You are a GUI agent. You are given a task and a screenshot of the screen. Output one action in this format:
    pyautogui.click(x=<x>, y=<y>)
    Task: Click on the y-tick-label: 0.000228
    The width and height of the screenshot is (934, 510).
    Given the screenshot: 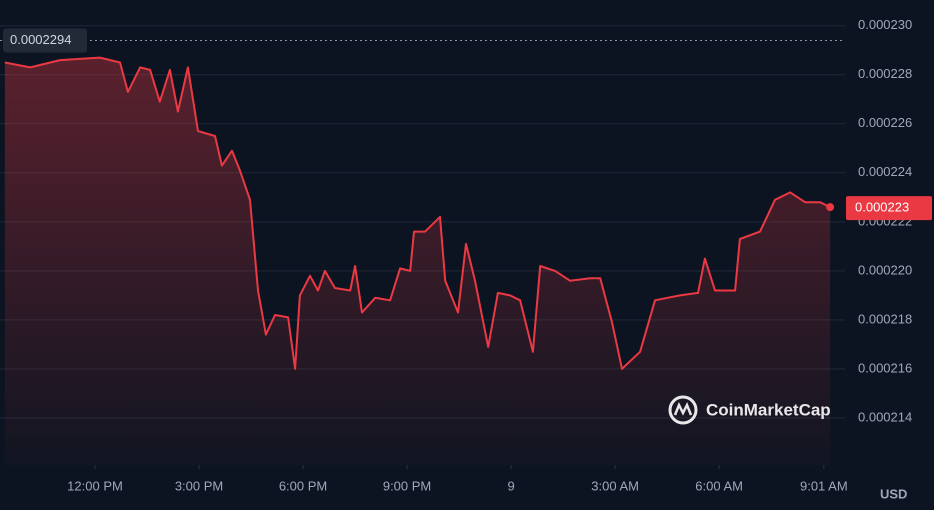 What is the action you would take?
    pyautogui.click(x=885, y=73)
    